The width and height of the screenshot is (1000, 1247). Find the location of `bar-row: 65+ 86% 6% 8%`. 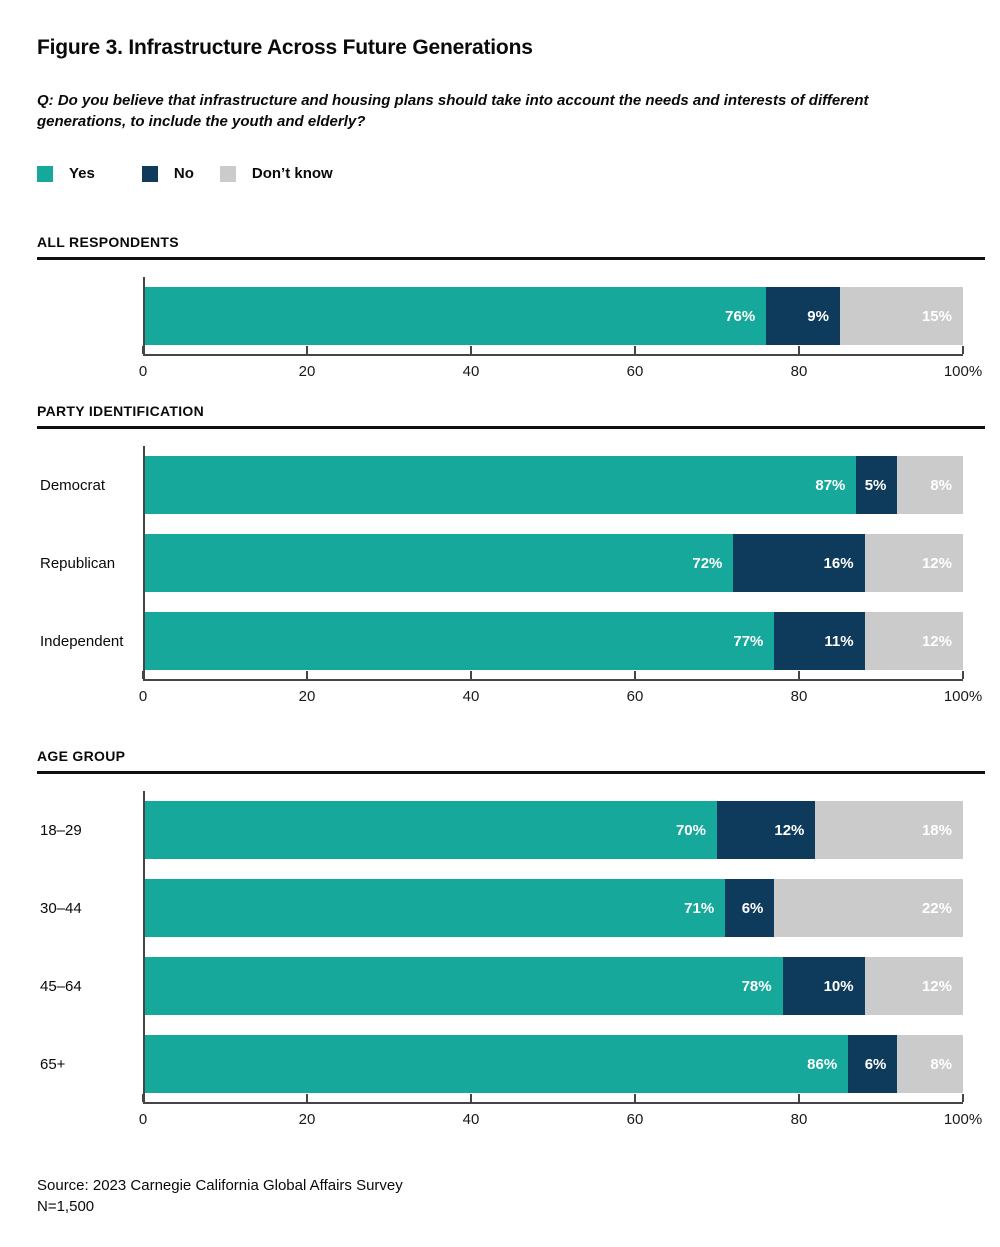

bar-row: 65+ 86% 6% 8% is located at coordinates (500, 1064).